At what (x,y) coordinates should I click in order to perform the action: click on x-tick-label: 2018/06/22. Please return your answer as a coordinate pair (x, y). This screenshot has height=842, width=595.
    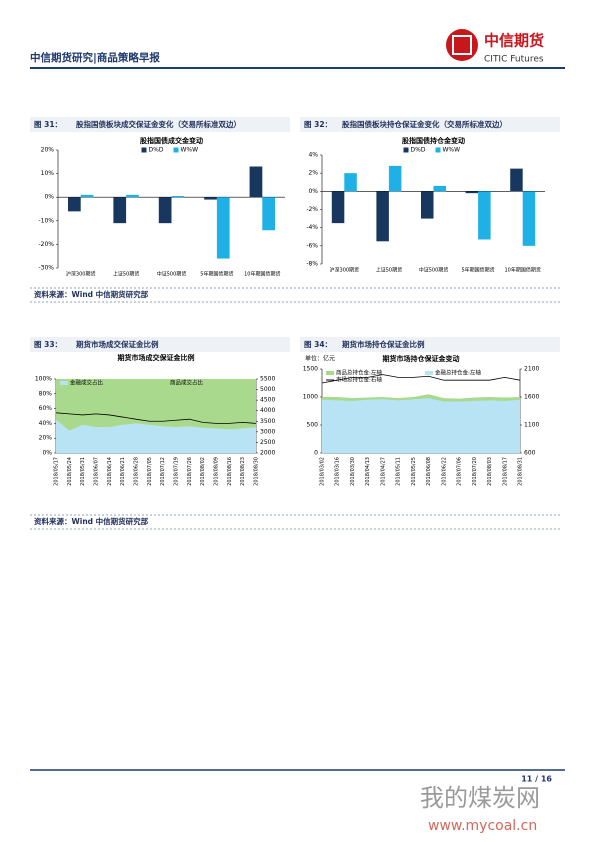
    Looking at the image, I should click on (444, 471).